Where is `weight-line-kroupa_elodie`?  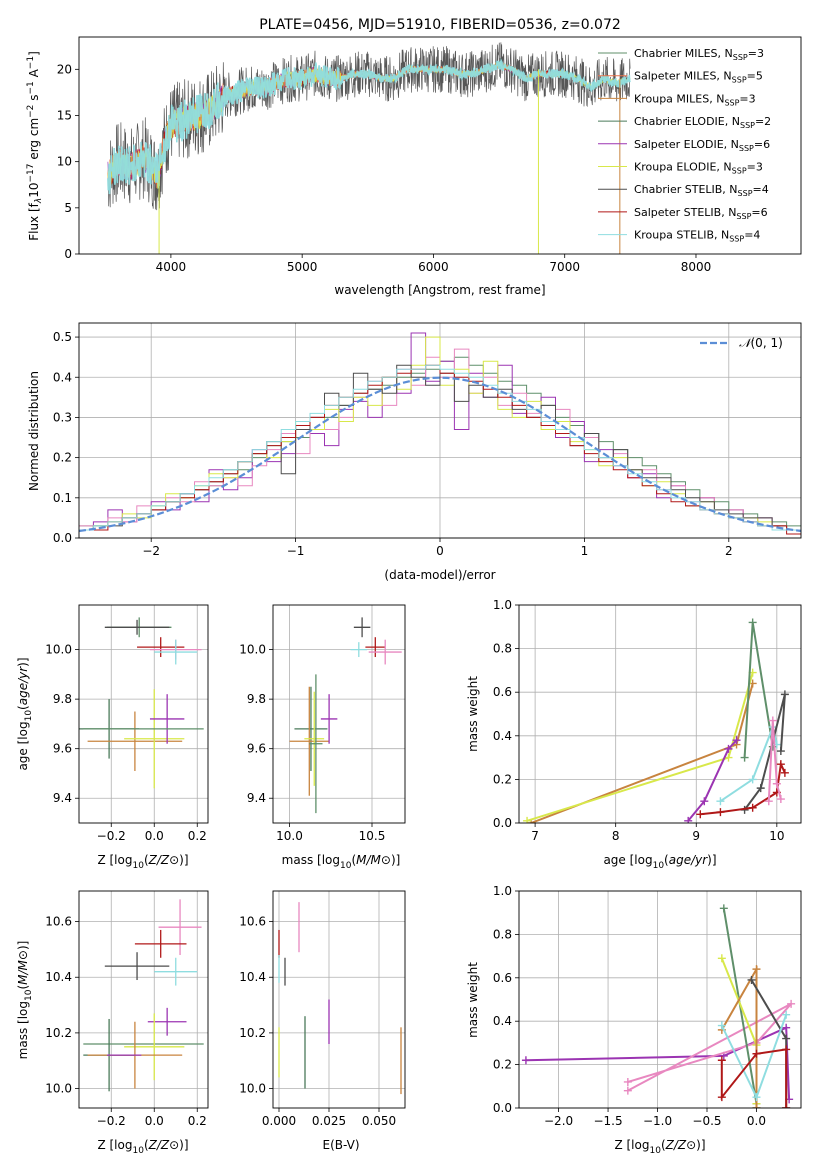 weight-line-kroupa_elodie is located at coordinates (640, 747).